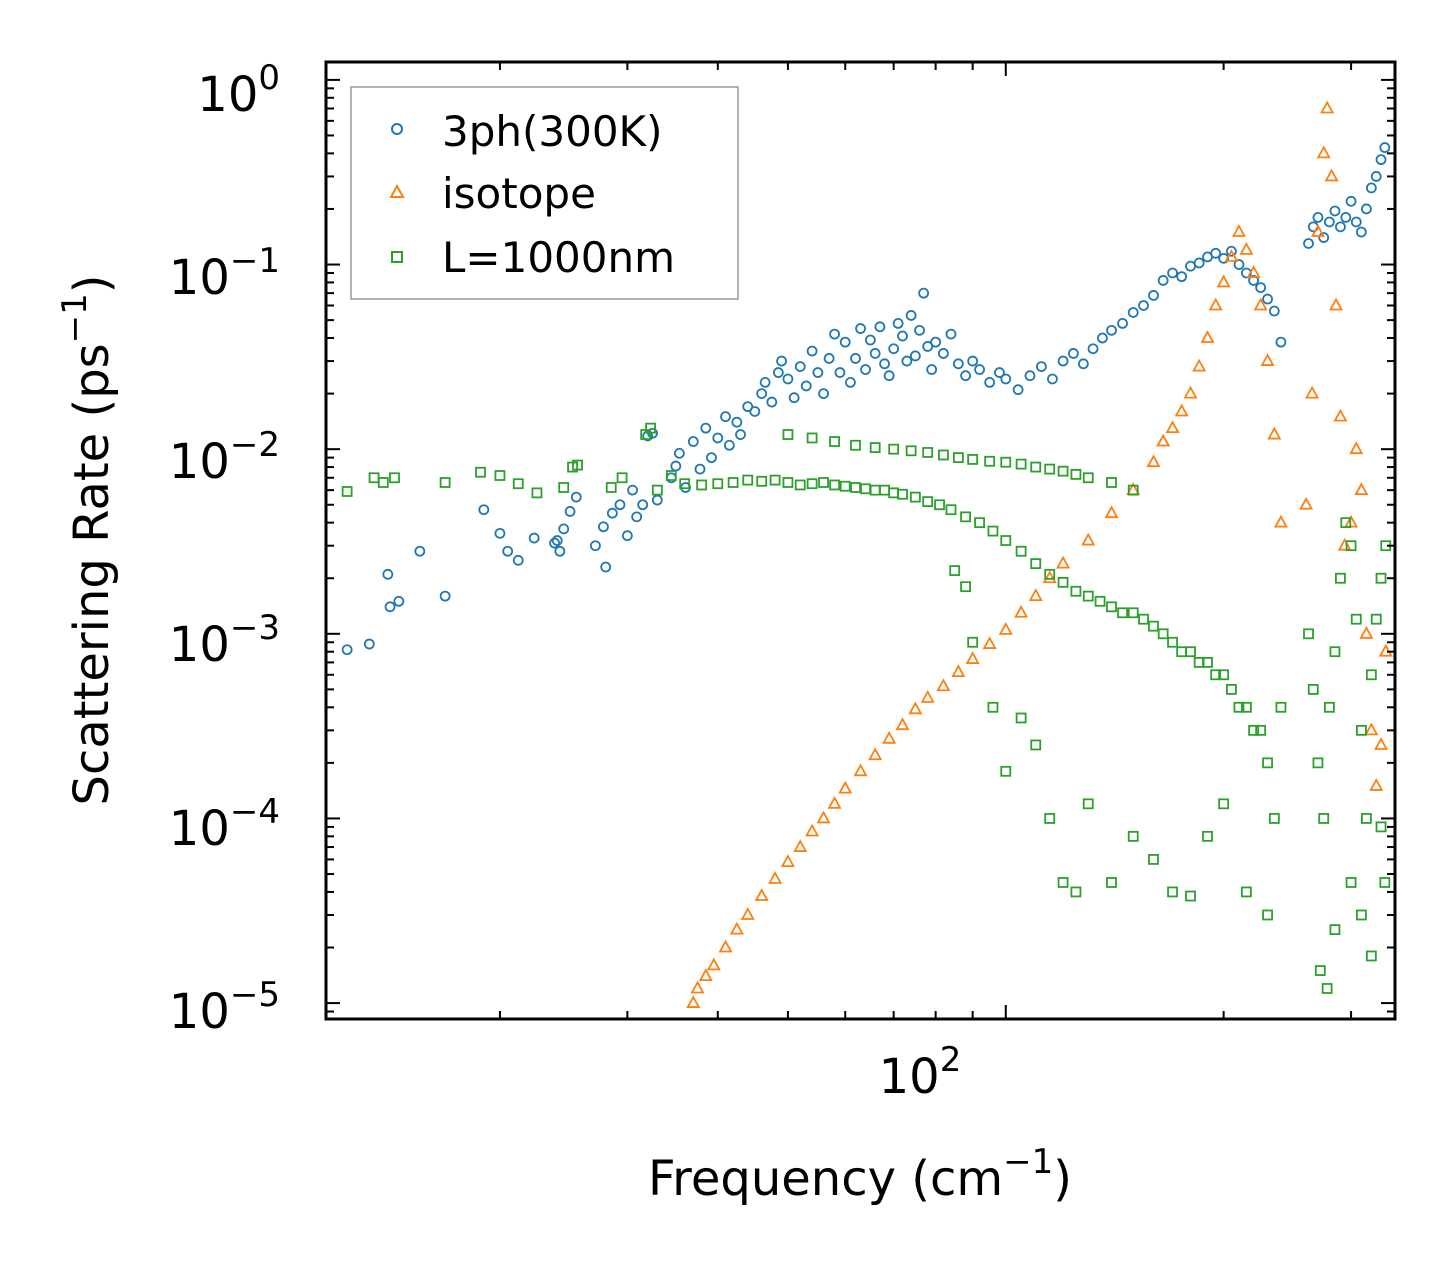  What do you see at coordinates (238, 90) in the screenshot?
I see `ytick-label-1: 100` at bounding box center [238, 90].